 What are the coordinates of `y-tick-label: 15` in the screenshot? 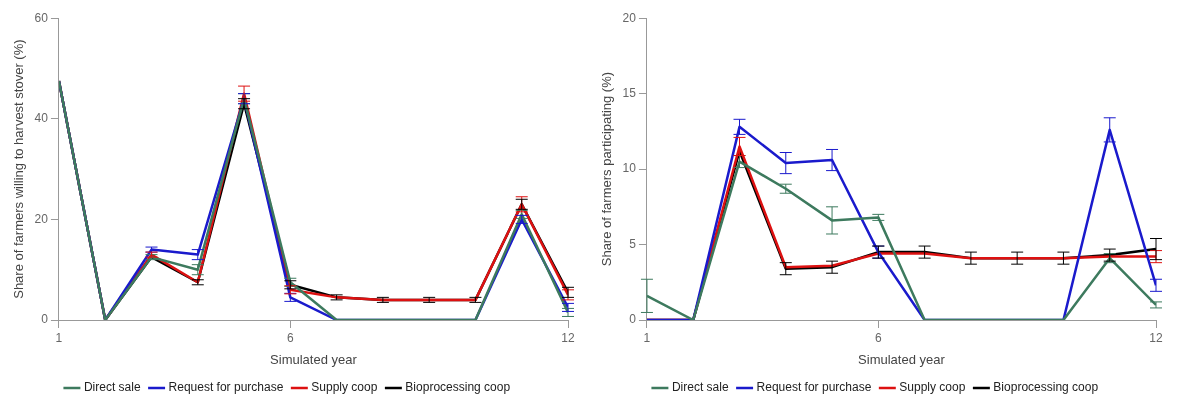 It's located at (629, 92).